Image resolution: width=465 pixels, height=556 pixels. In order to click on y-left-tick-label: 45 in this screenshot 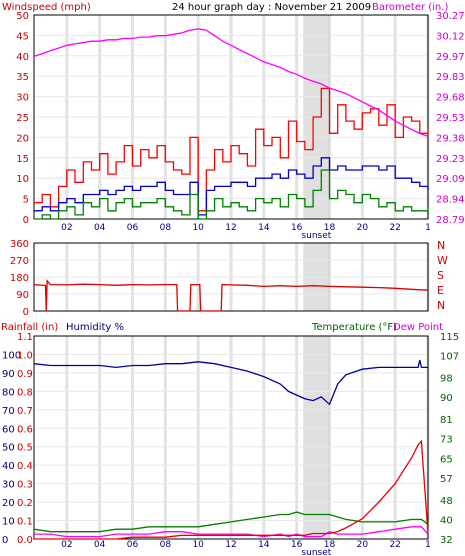, I will do `click(22, 36)`.